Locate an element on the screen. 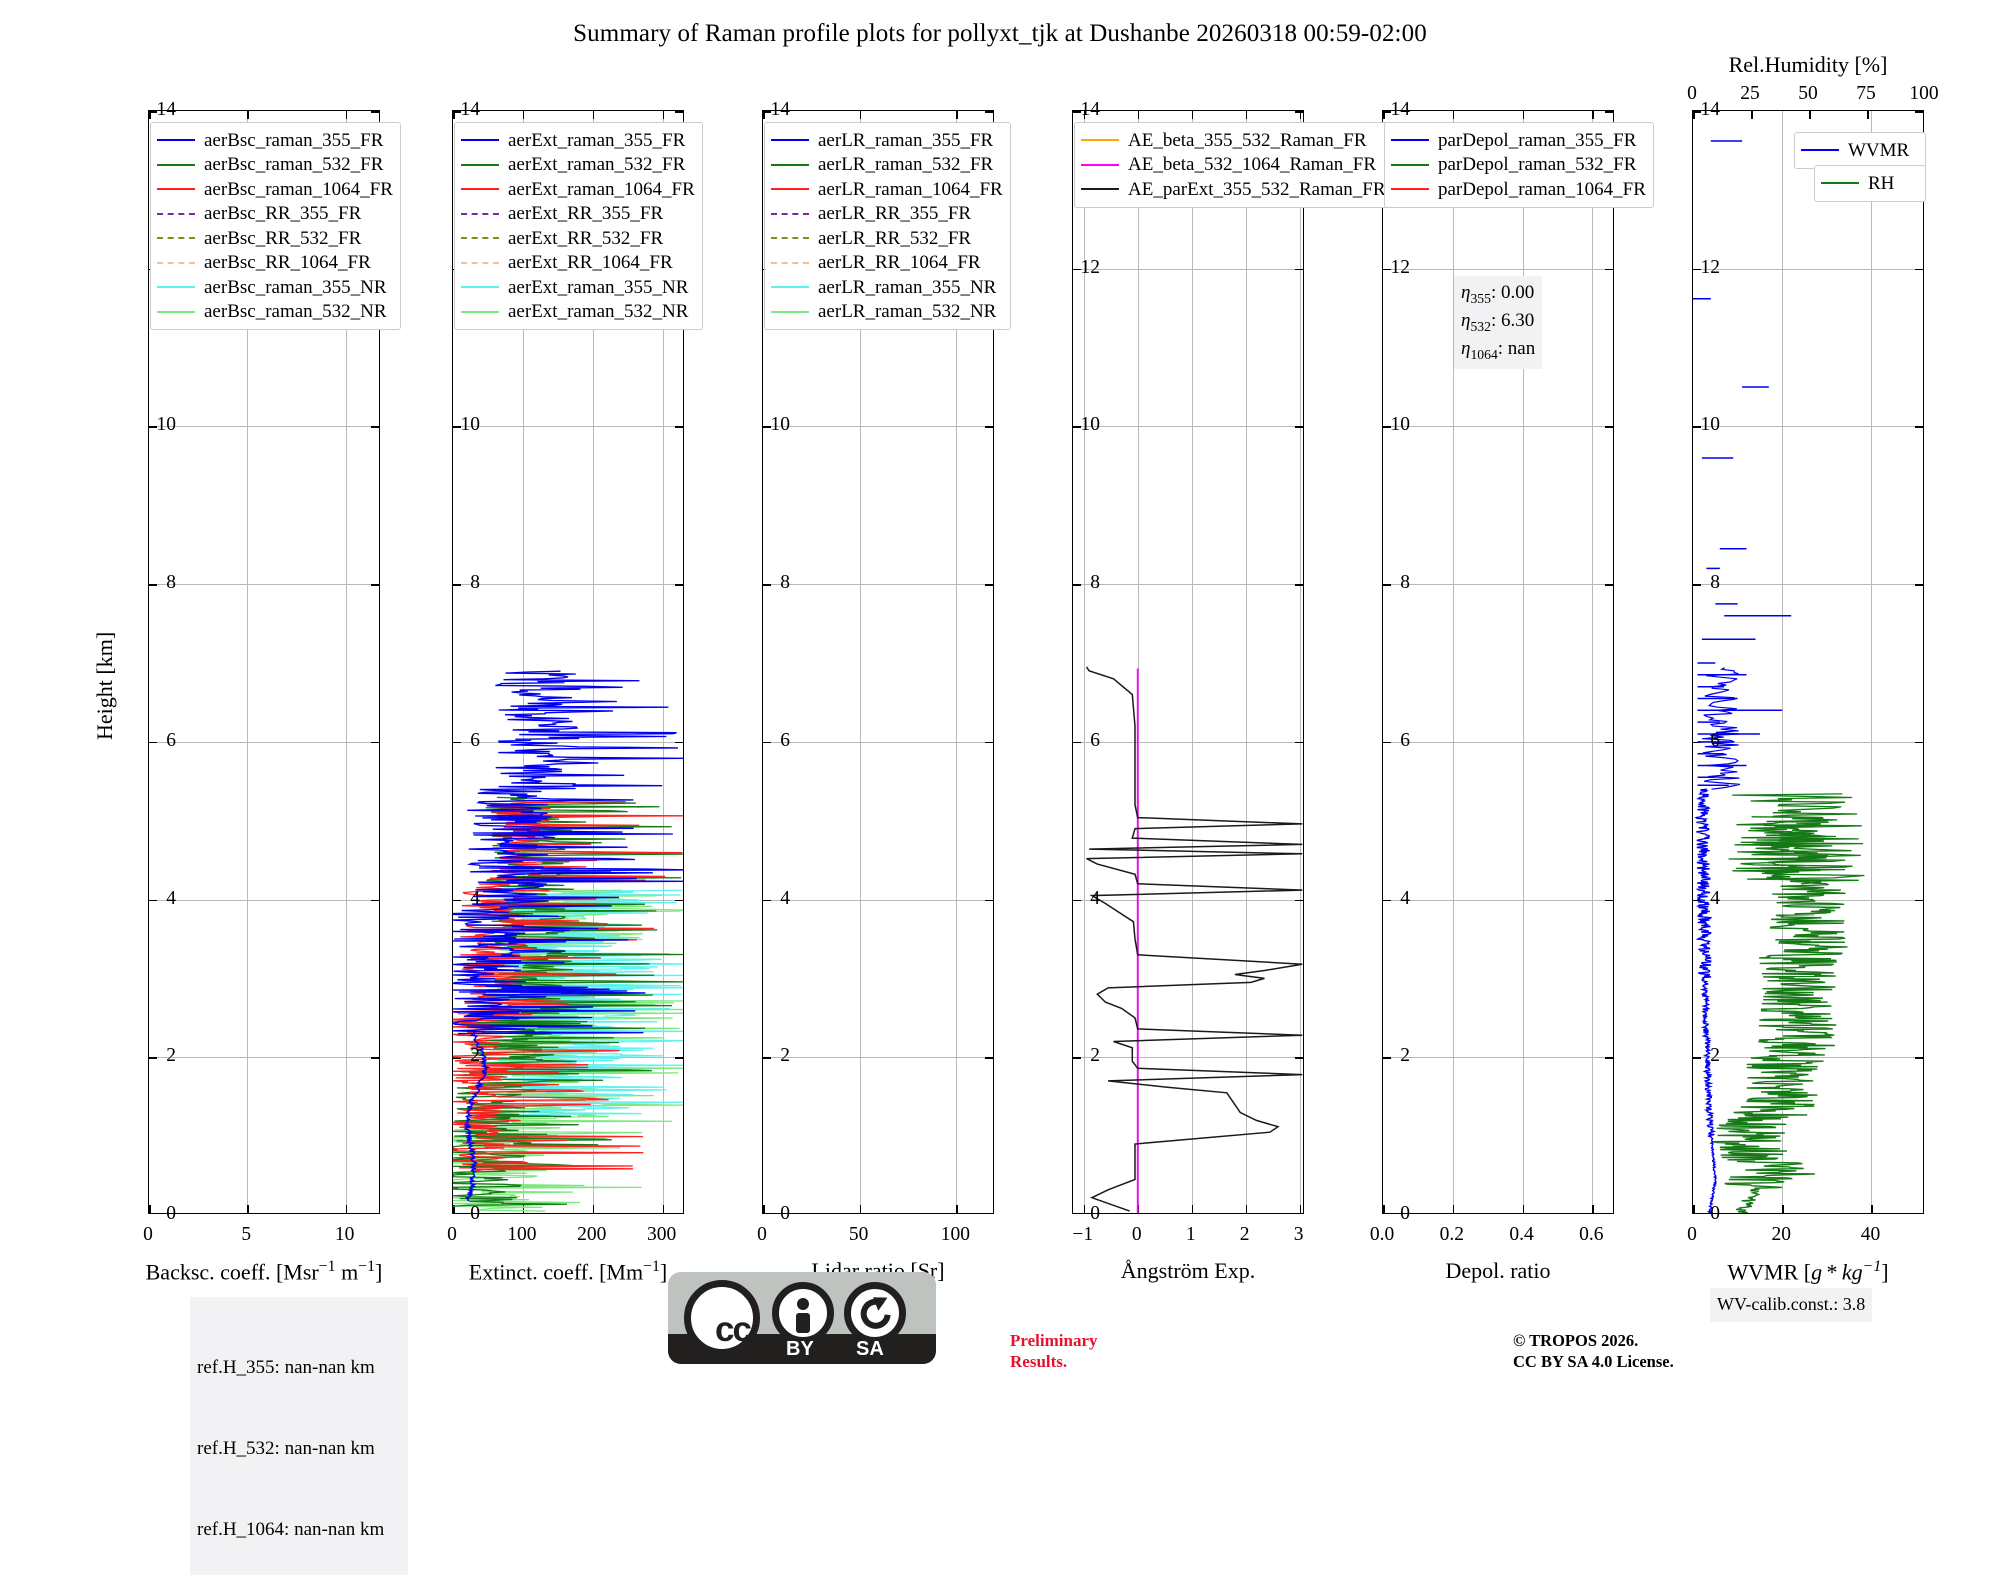 The width and height of the screenshot is (2000, 1575). legend-item: RH is located at coordinates (1869, 183).